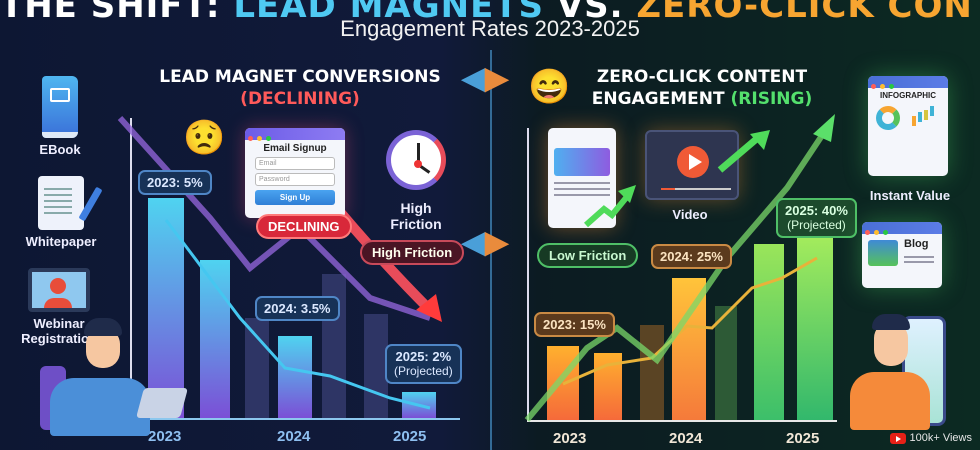 The image size is (980, 450). Describe the element at coordinates (771, 99) in the screenshot. I see `rising-status: (RISING)` at that location.